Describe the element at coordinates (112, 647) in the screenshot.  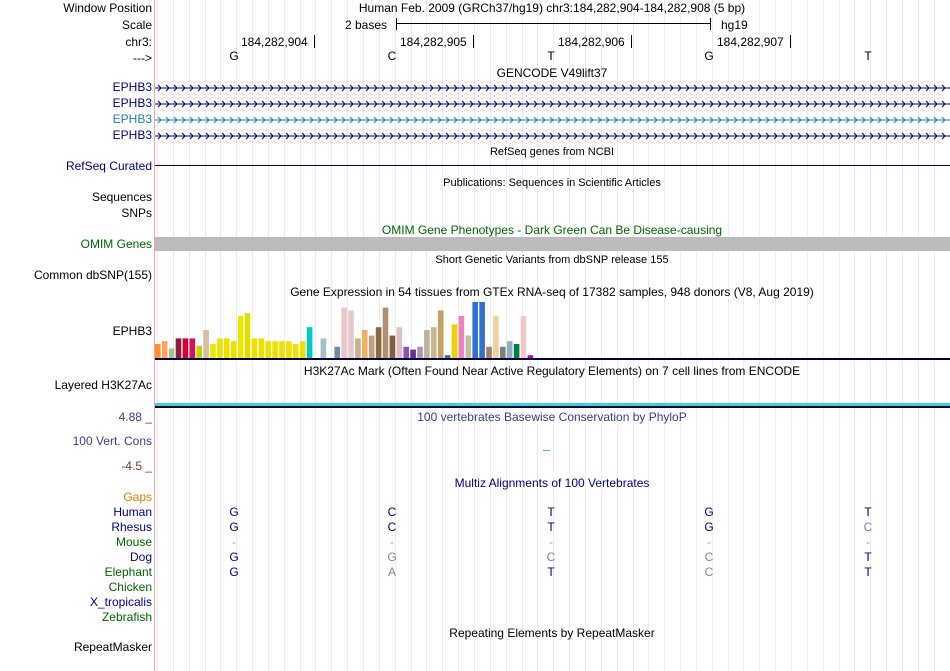
I see `repeatmasker-label: RepeatMasker` at that location.